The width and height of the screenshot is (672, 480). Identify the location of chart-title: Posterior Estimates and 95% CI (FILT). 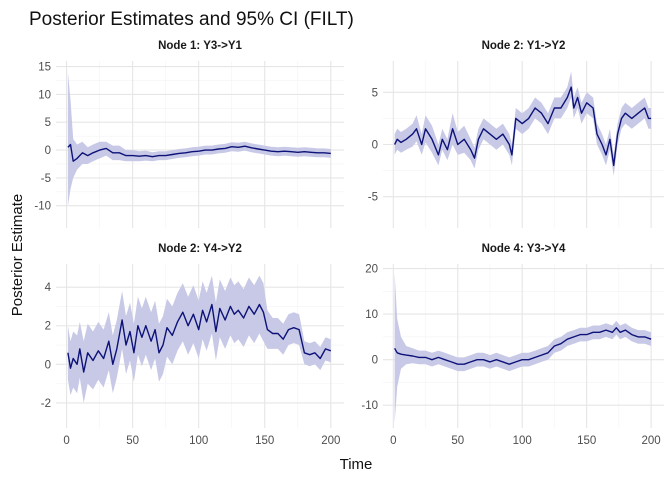
(191, 19).